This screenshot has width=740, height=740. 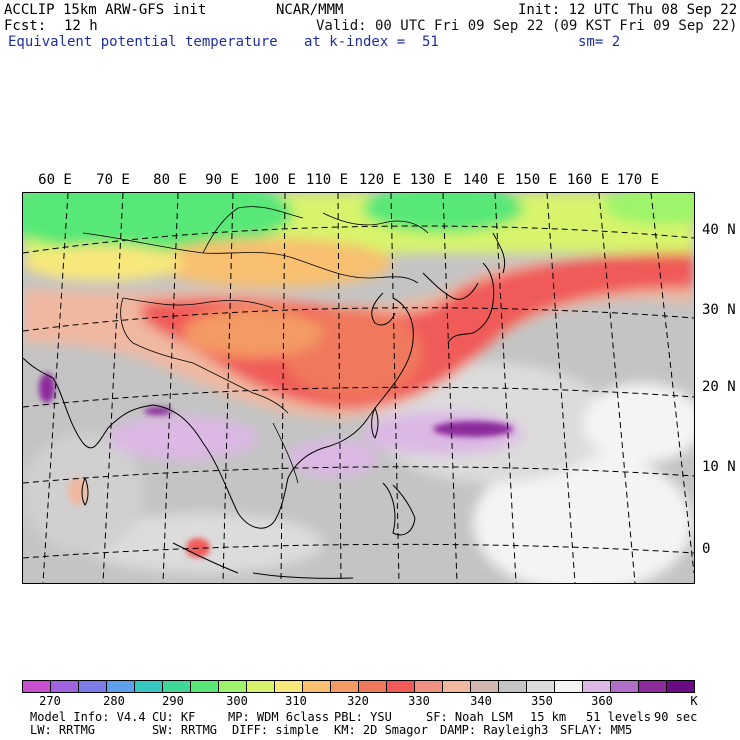 What do you see at coordinates (173, 701) in the screenshot?
I see `colorbar-tick: 290` at bounding box center [173, 701].